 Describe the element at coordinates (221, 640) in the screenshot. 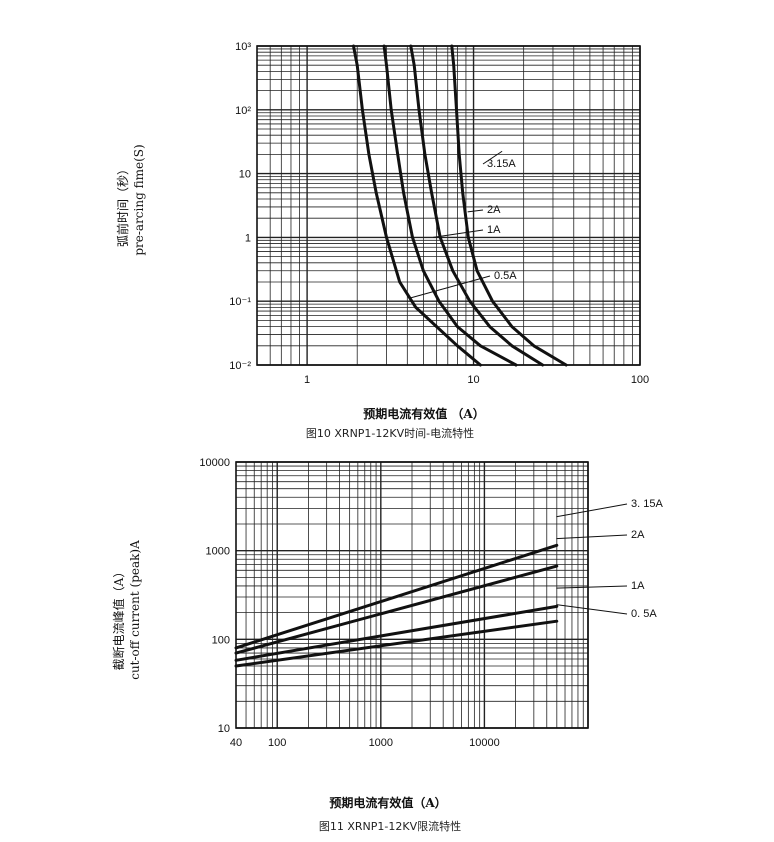

I see `y-tick-label: 100` at that location.